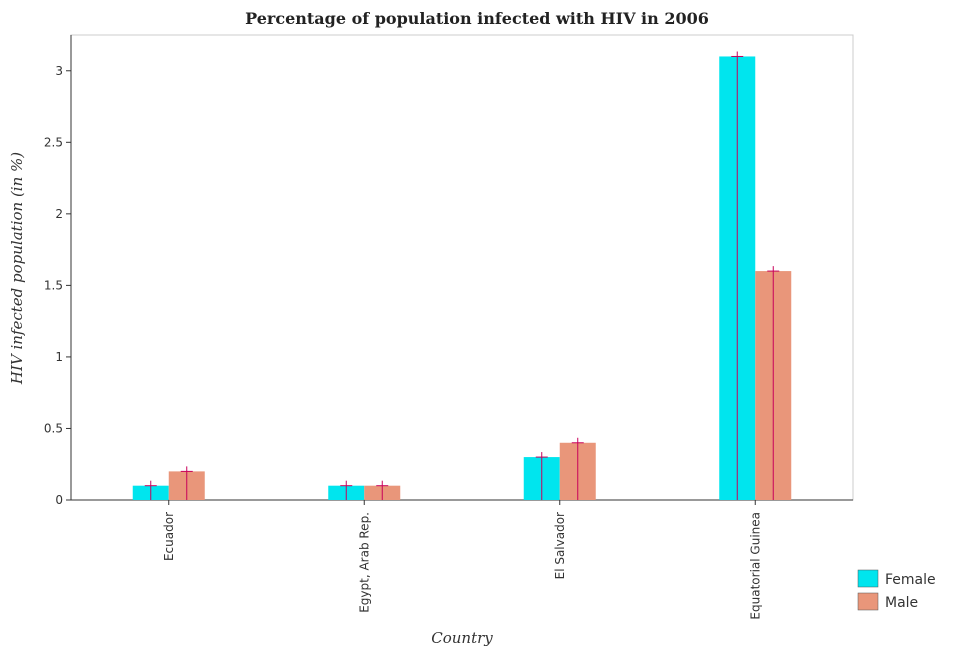  Describe the element at coordinates (53, 142) in the screenshot. I see `y-tick-label: 2.5` at that location.